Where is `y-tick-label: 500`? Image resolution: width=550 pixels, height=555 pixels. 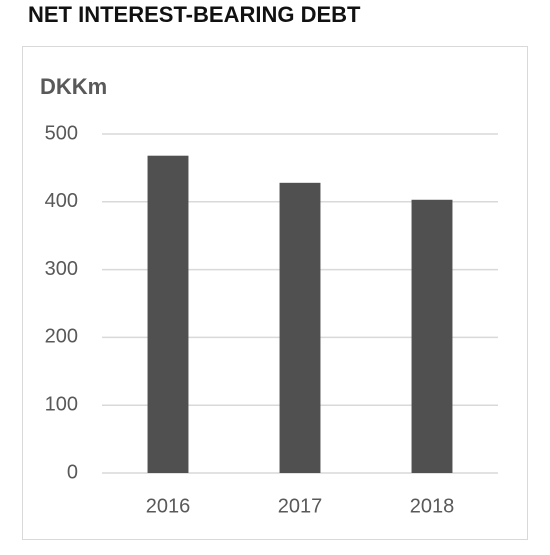 y-tick-label: 500 is located at coordinates (61, 133).